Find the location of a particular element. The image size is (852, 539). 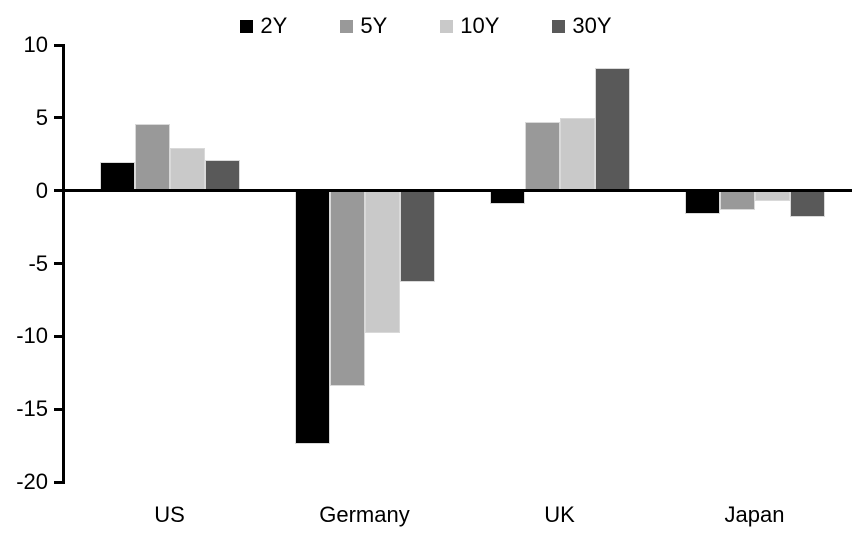

legend: 2Y 5Y 10Y 30Y is located at coordinates (426, 26).